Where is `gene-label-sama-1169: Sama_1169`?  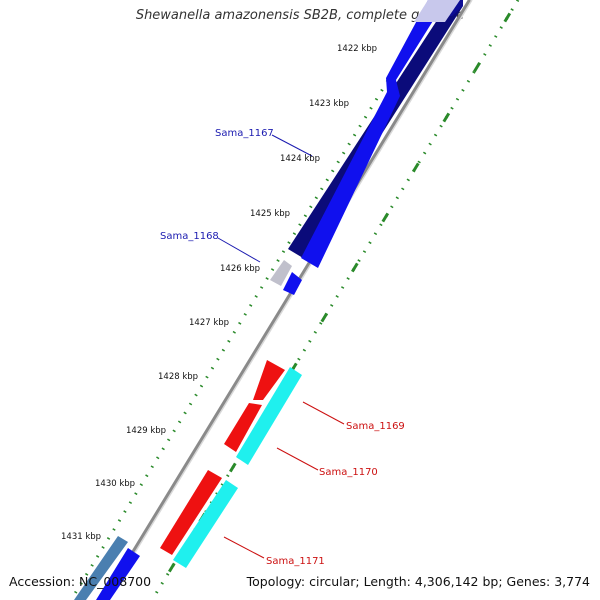
gene-label-sama-1169: Sama_1169 is located at coordinates (375, 426).